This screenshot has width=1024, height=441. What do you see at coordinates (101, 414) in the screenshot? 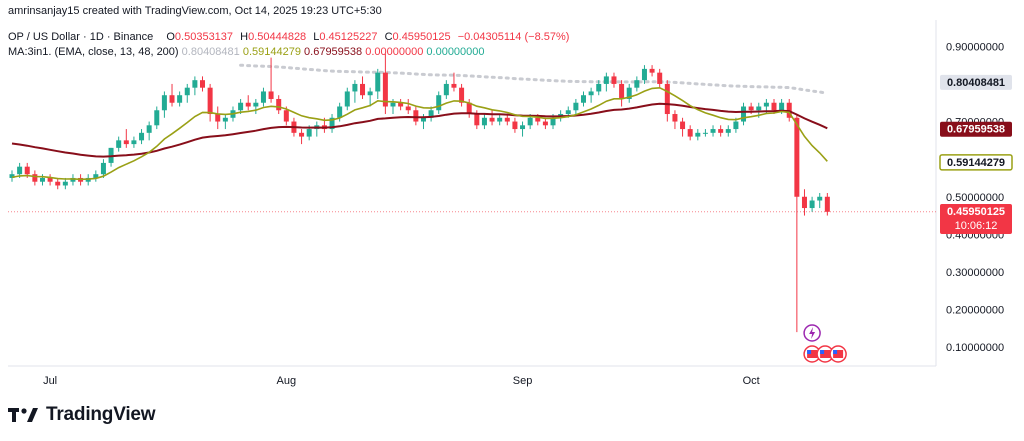
I see `brand-name: TradingView` at bounding box center [101, 414].